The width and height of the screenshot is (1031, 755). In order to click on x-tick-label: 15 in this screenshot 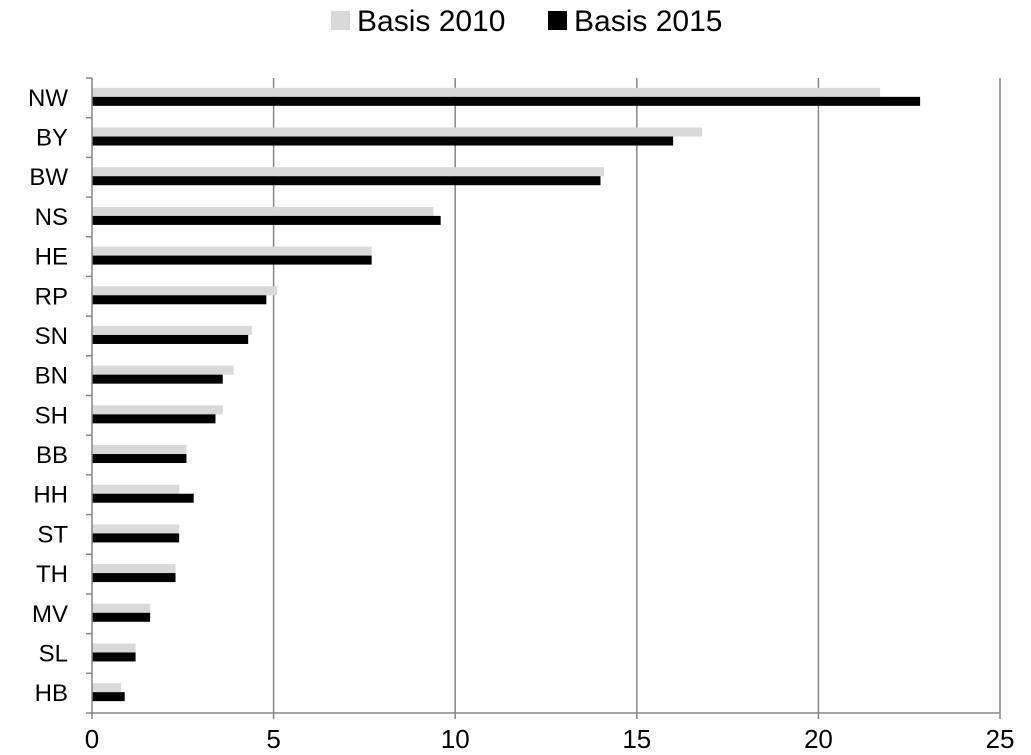, I will do `click(636, 739)`.